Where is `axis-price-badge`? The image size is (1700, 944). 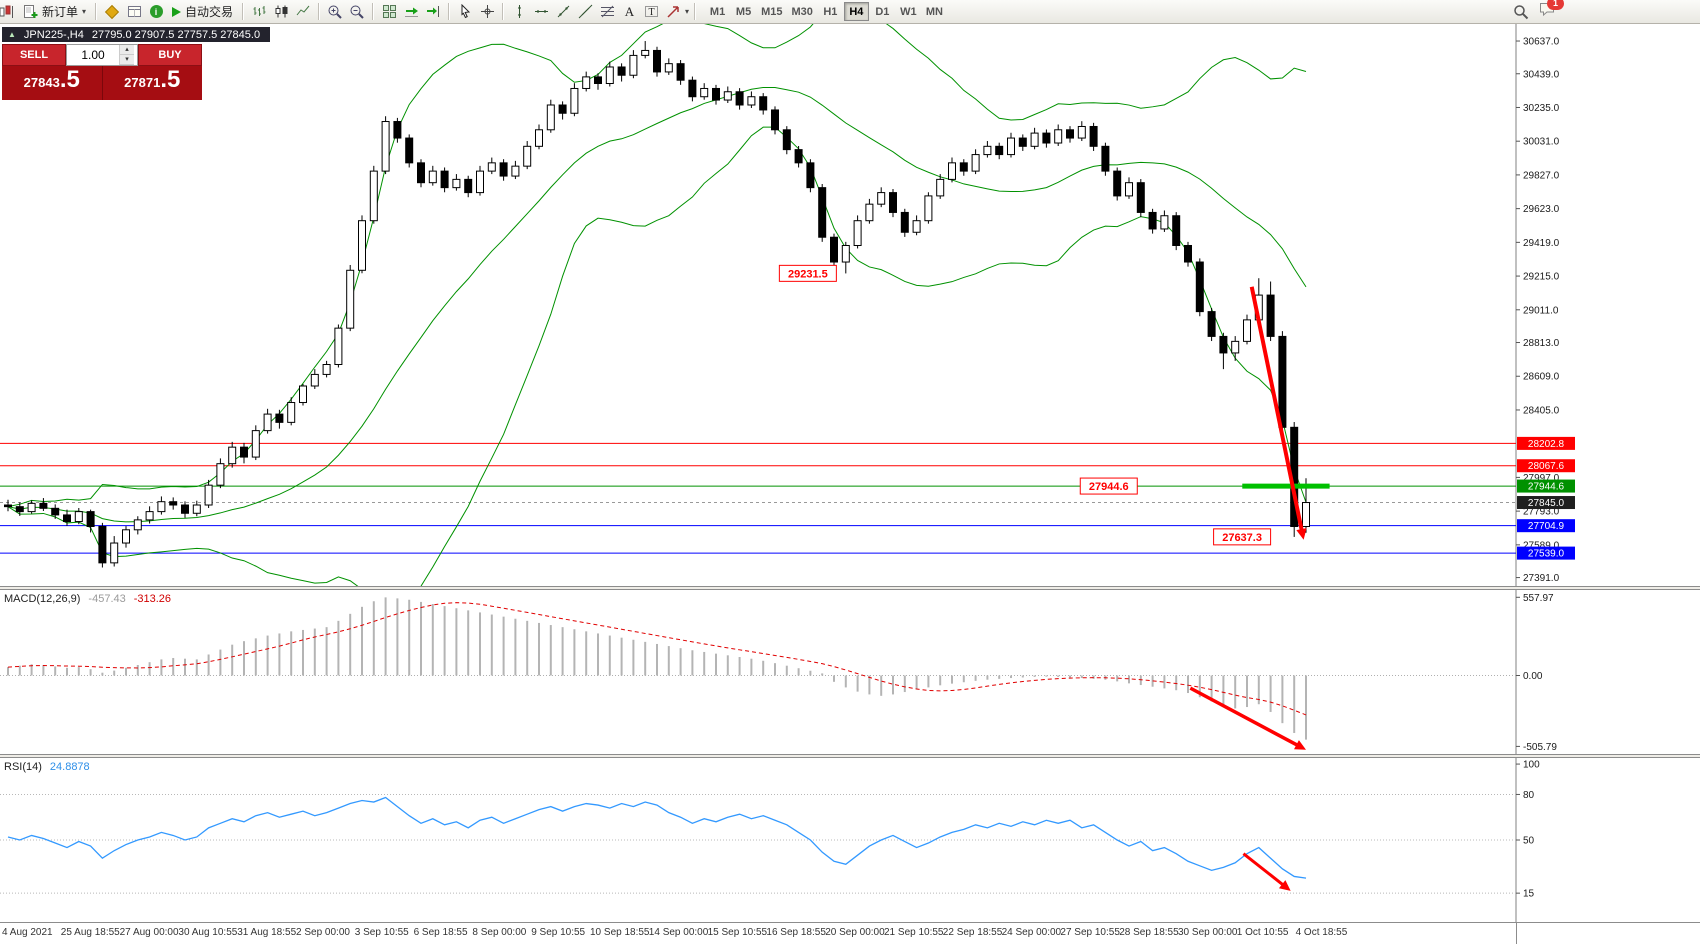
axis-price-badge is located at coordinates (1546, 486).